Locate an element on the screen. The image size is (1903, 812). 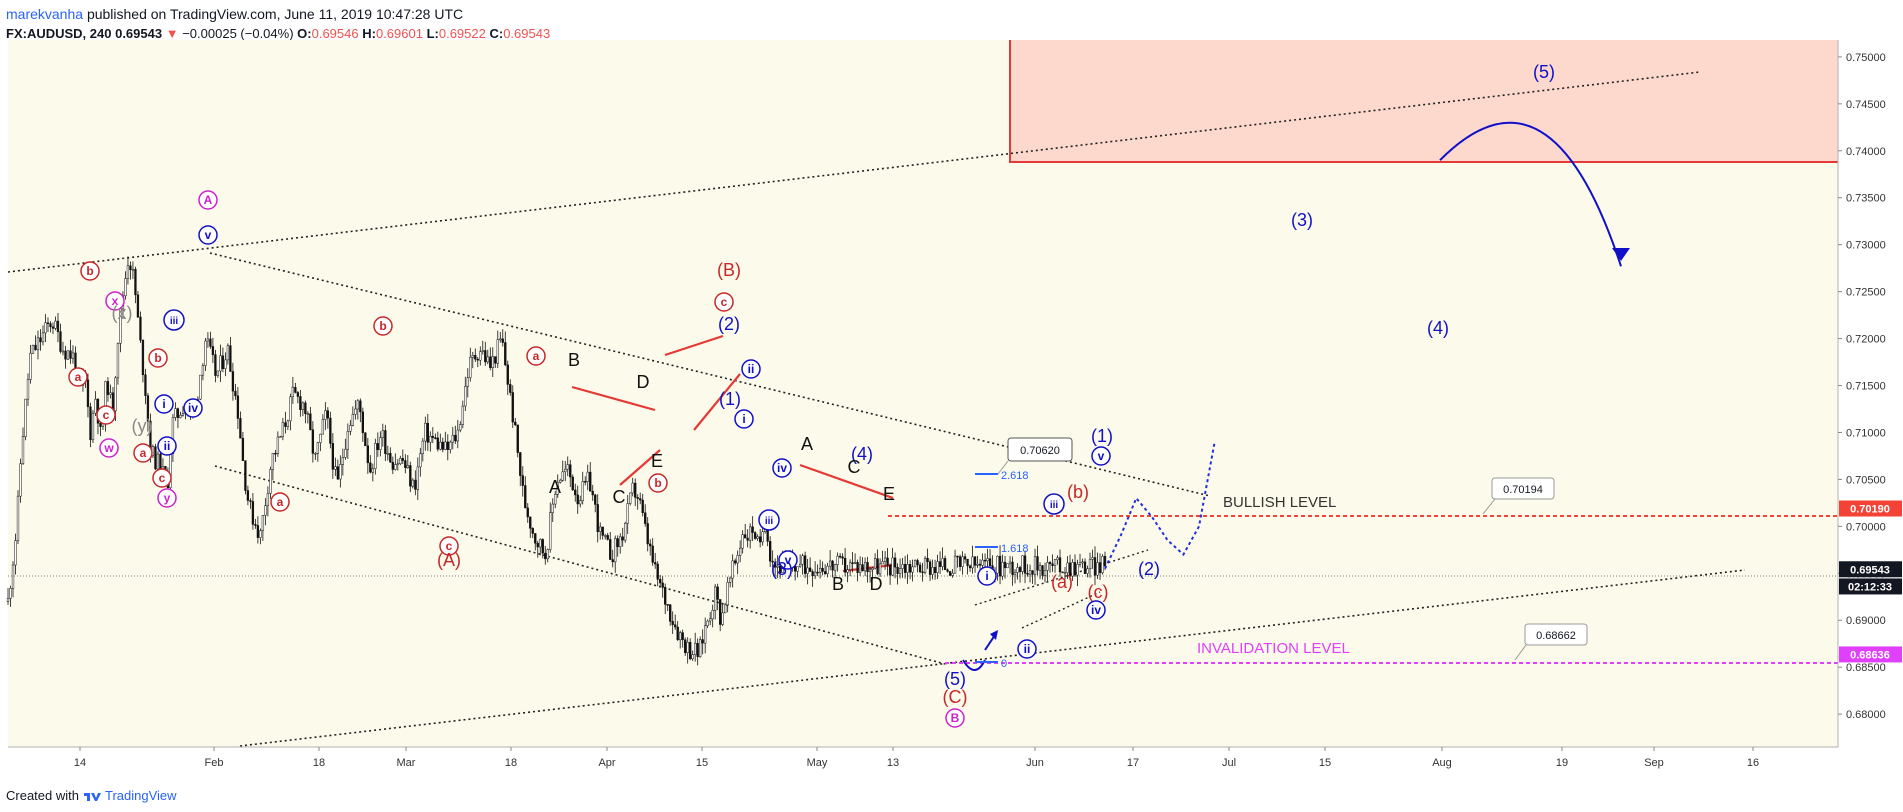
wave-label: (1) is located at coordinates (730, 399).